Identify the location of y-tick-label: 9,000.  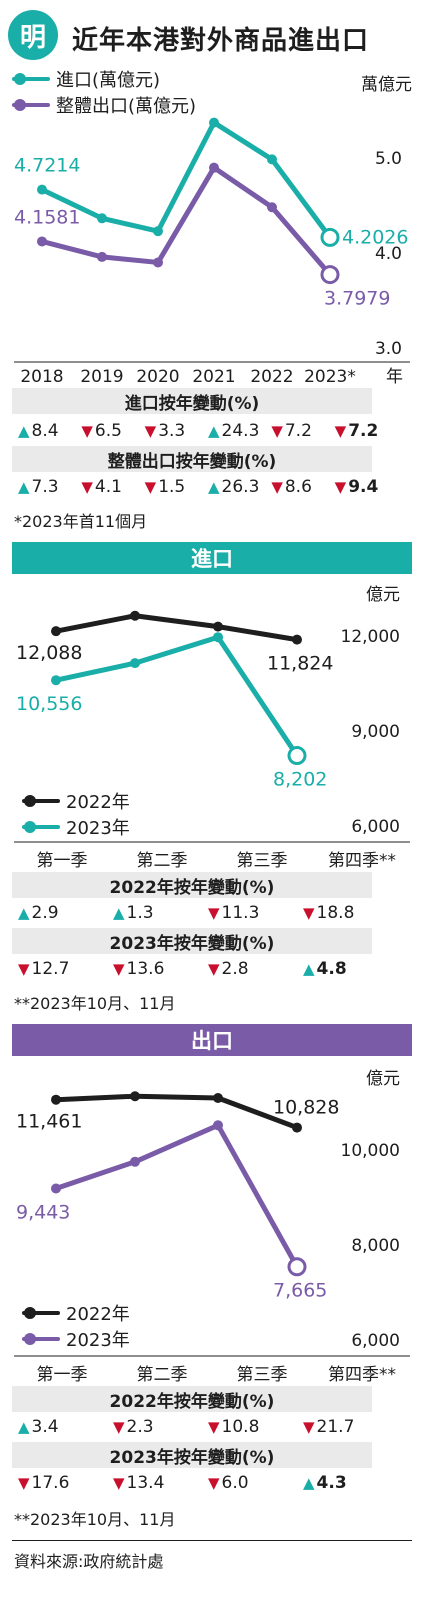
(375, 732).